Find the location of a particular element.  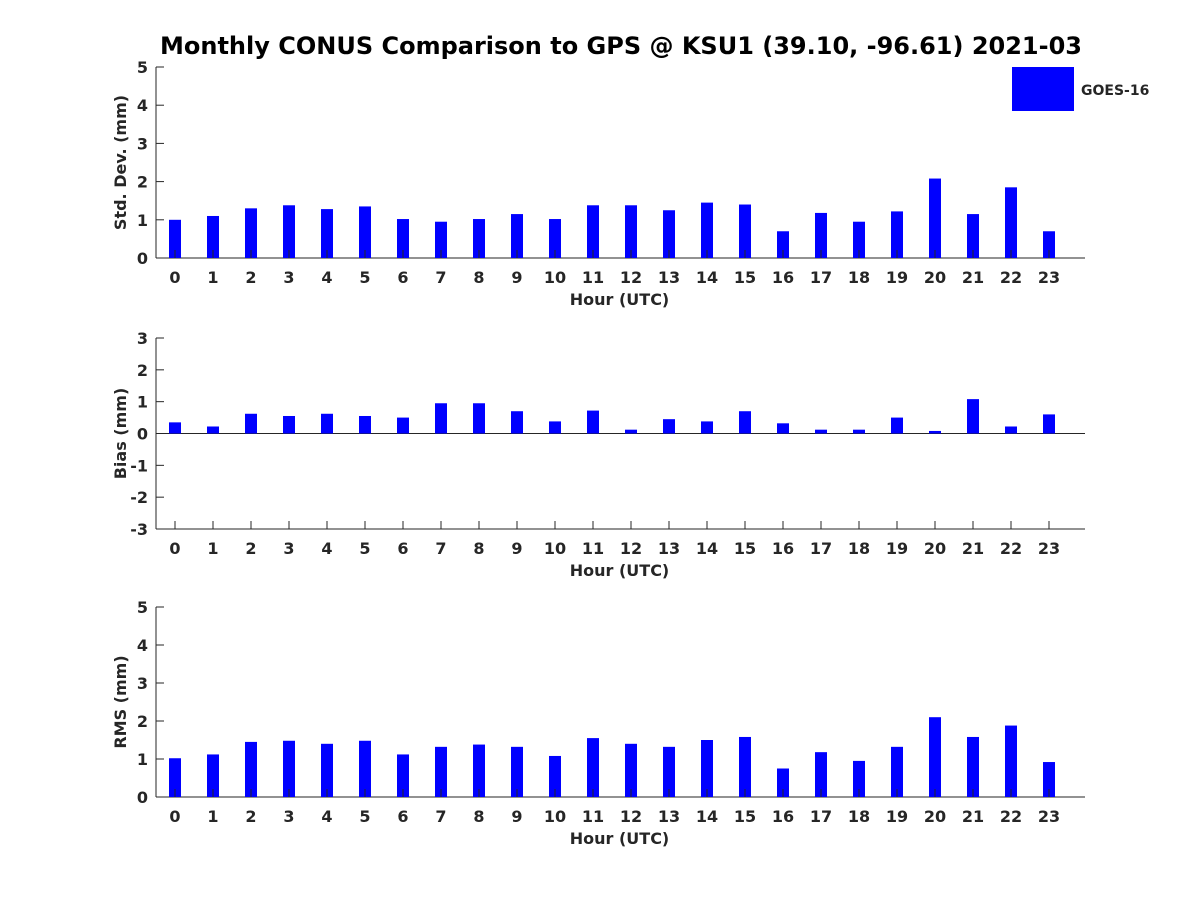

x-tick-label: 19 is located at coordinates (897, 277).